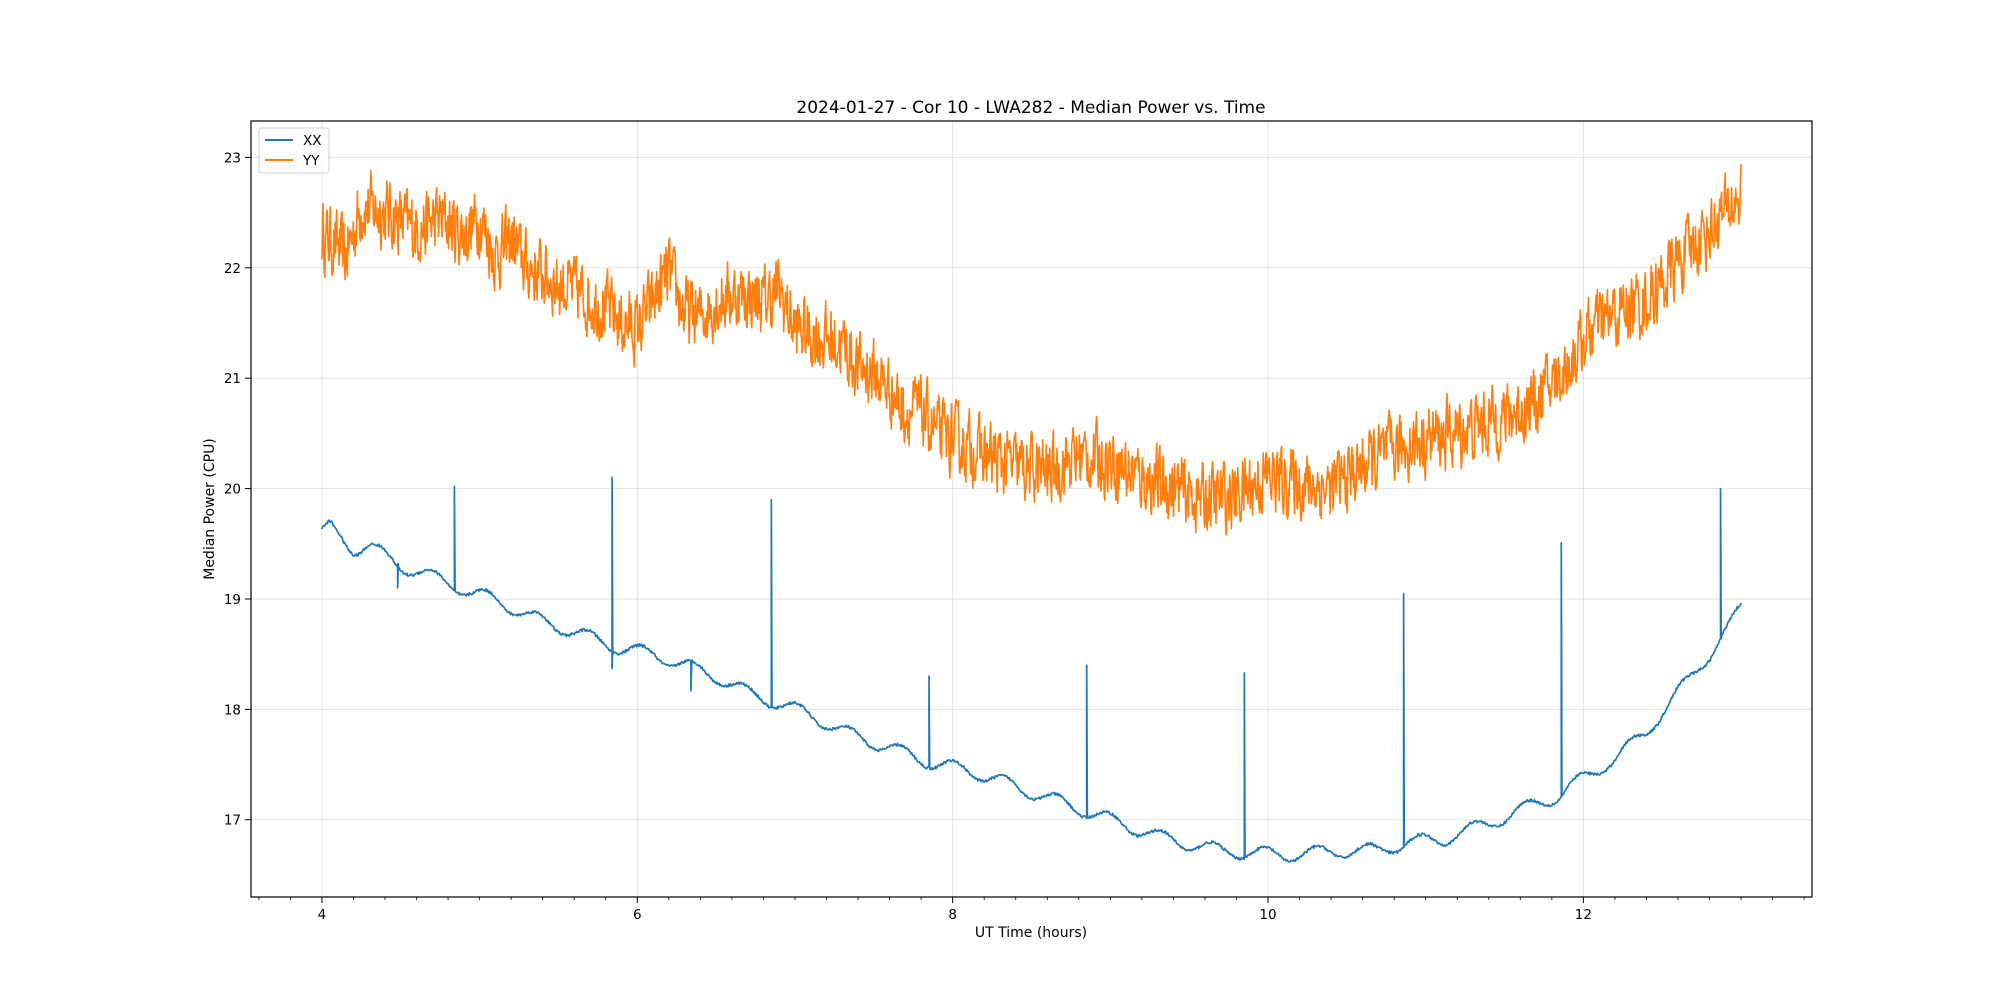 The image size is (2000, 1004). What do you see at coordinates (210, 509) in the screenshot?
I see `y-axis-label: Median Power (CPU)` at bounding box center [210, 509].